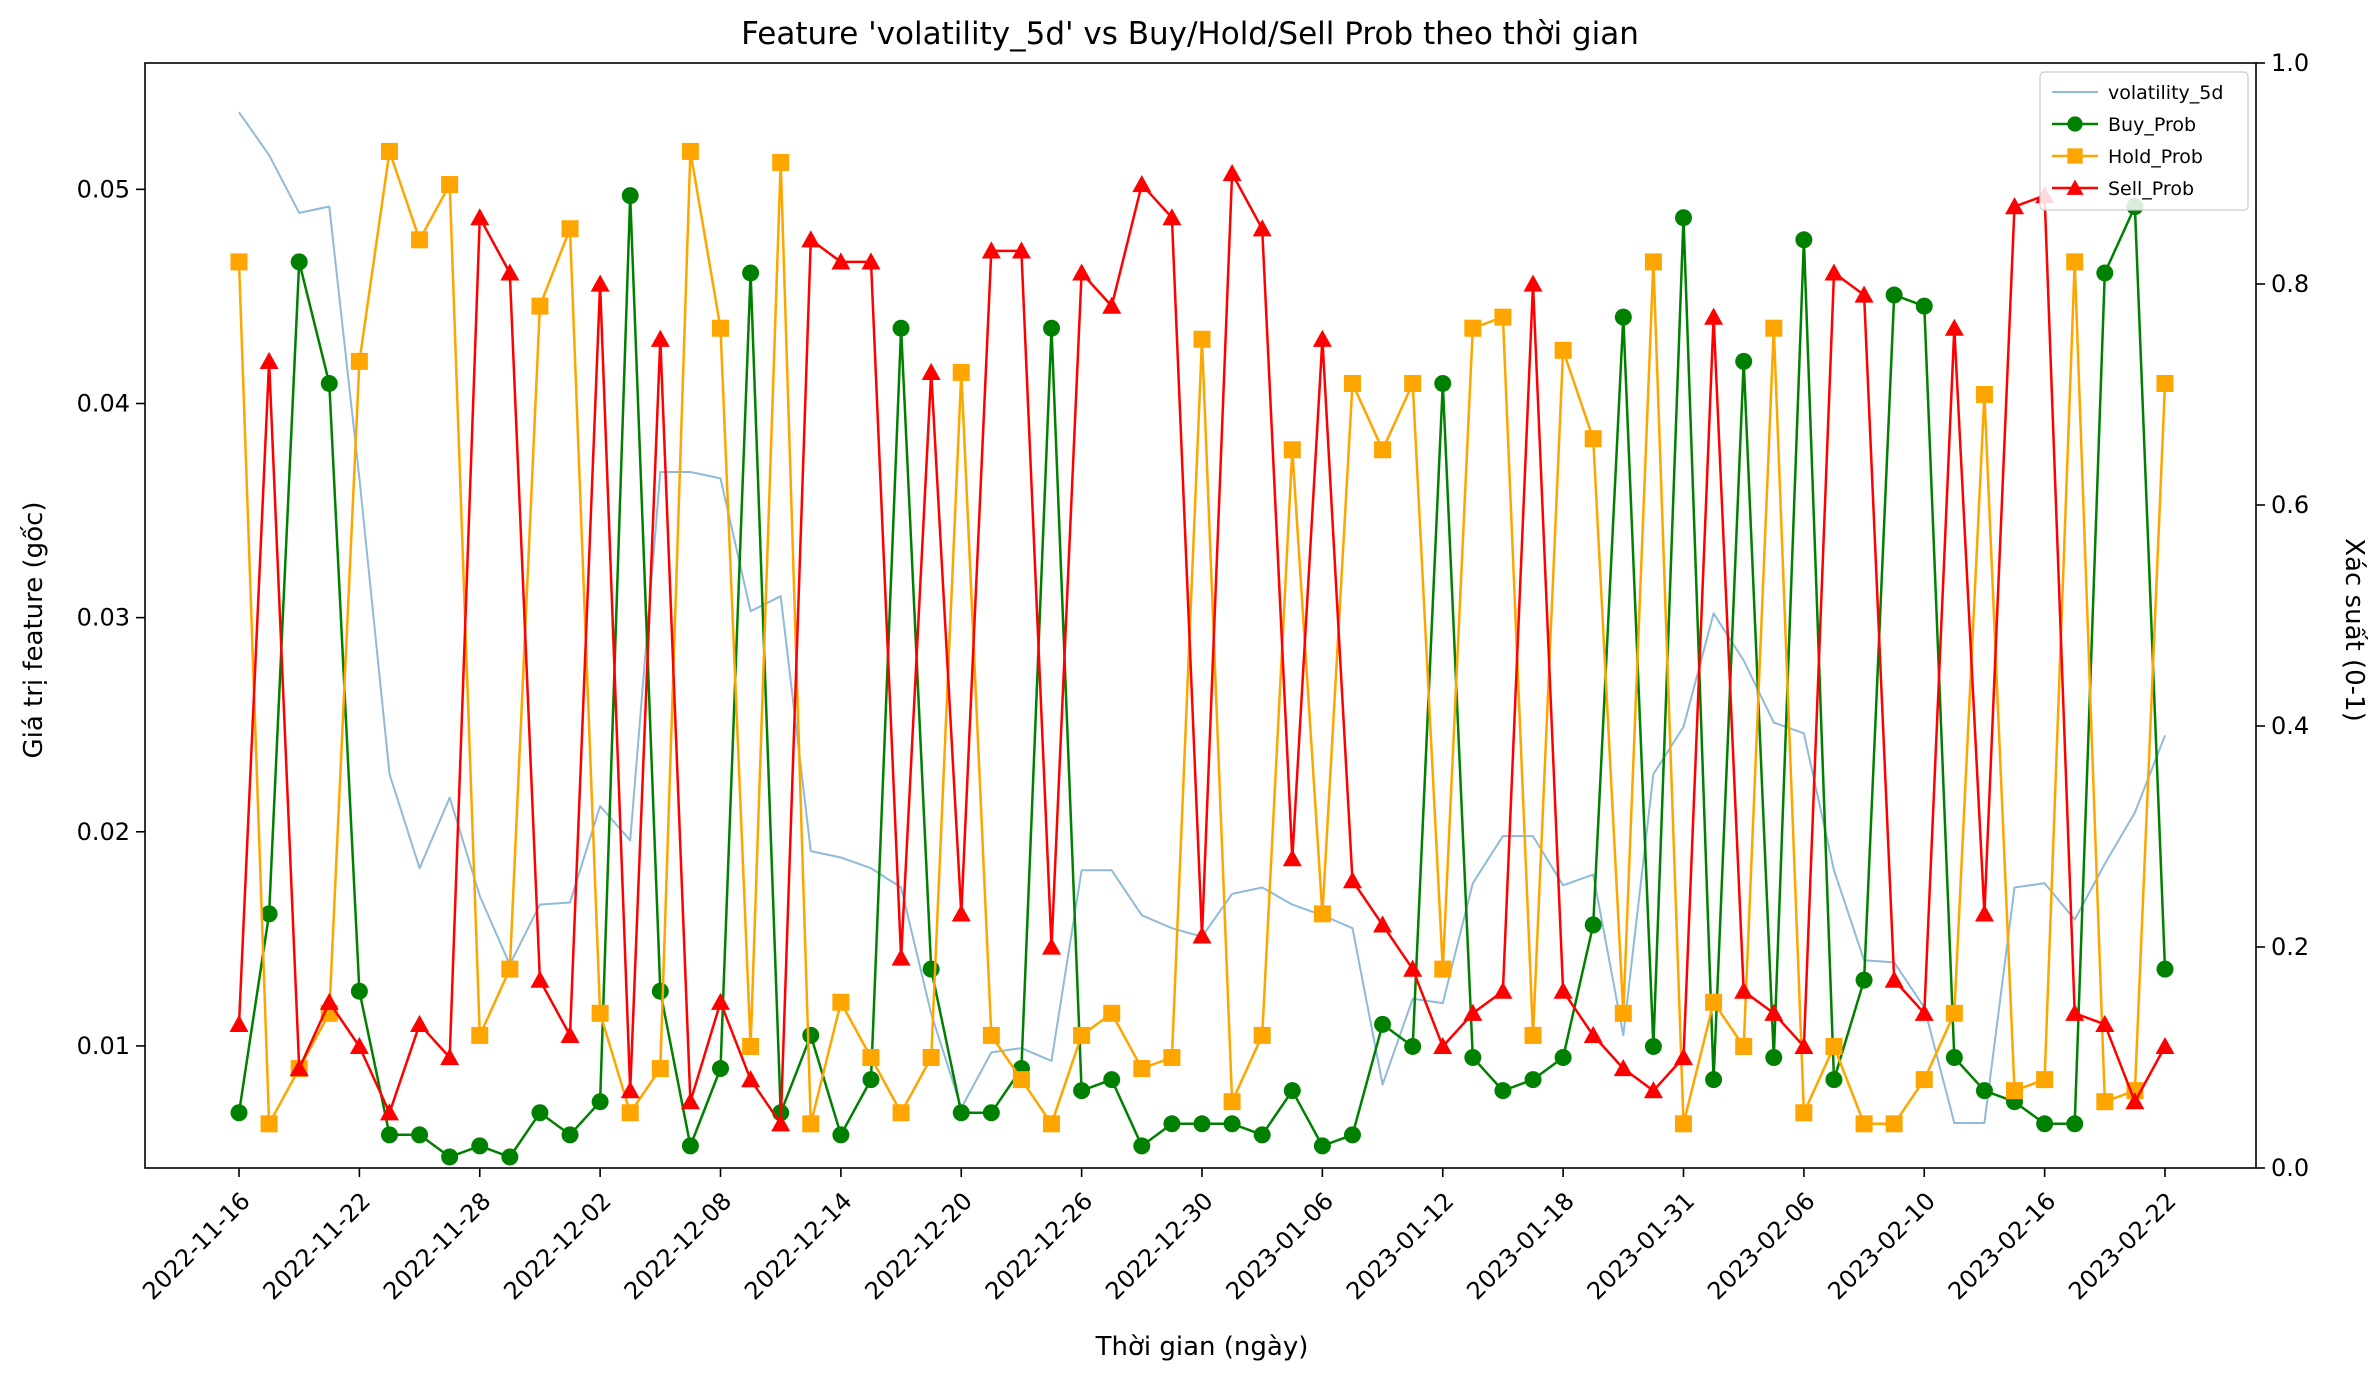 Image resolution: width=2380 pixels, height=1379 pixels. I want to click on y-left-tick-label: 0.04, so click(103, 403).